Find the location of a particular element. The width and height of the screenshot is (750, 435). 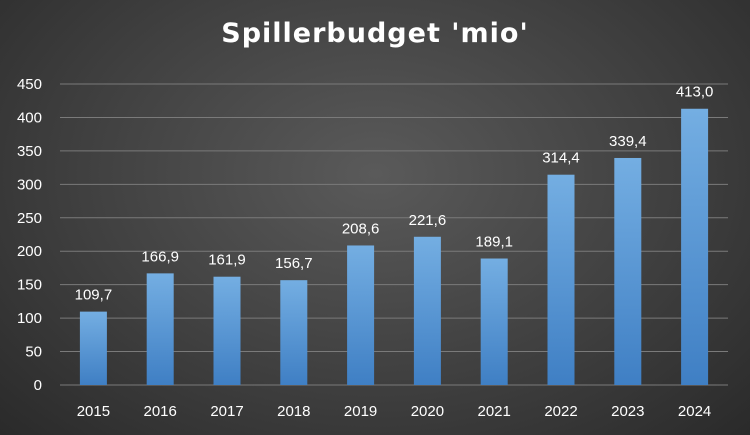

y-tick-label: 150 is located at coordinates (29, 285).